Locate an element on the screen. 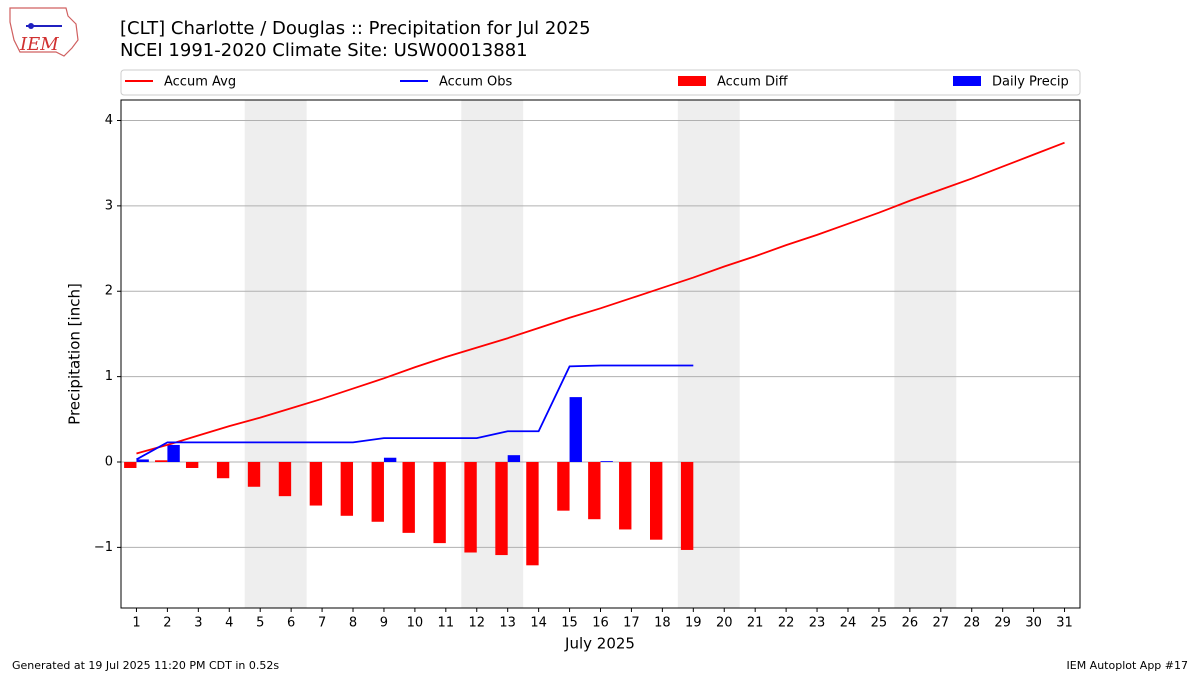 This screenshot has width=1200, height=675. x-tick-label: 29 is located at coordinates (1002, 623).